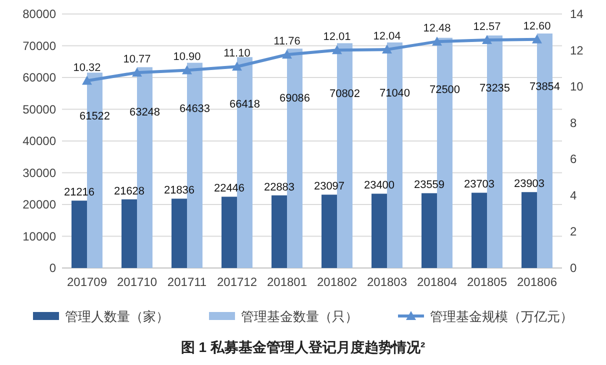 This screenshot has height=365, width=606. I want to click on data-label: 72500, so click(444, 90).